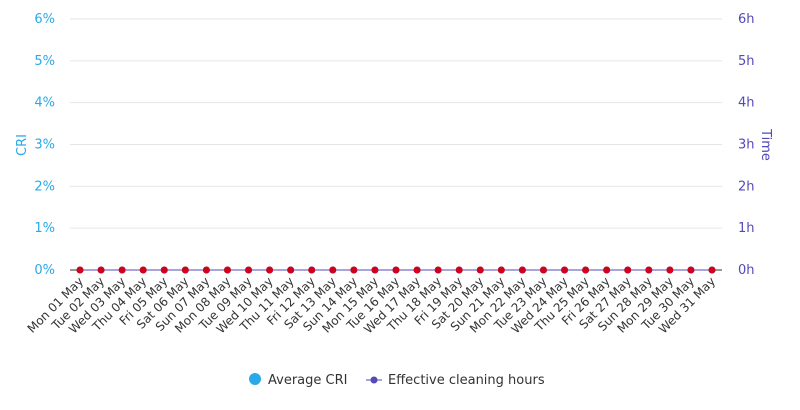 Image resolution: width=800 pixels, height=410 pixels. What do you see at coordinates (44, 186) in the screenshot?
I see `left-tick-label: 2%` at bounding box center [44, 186].